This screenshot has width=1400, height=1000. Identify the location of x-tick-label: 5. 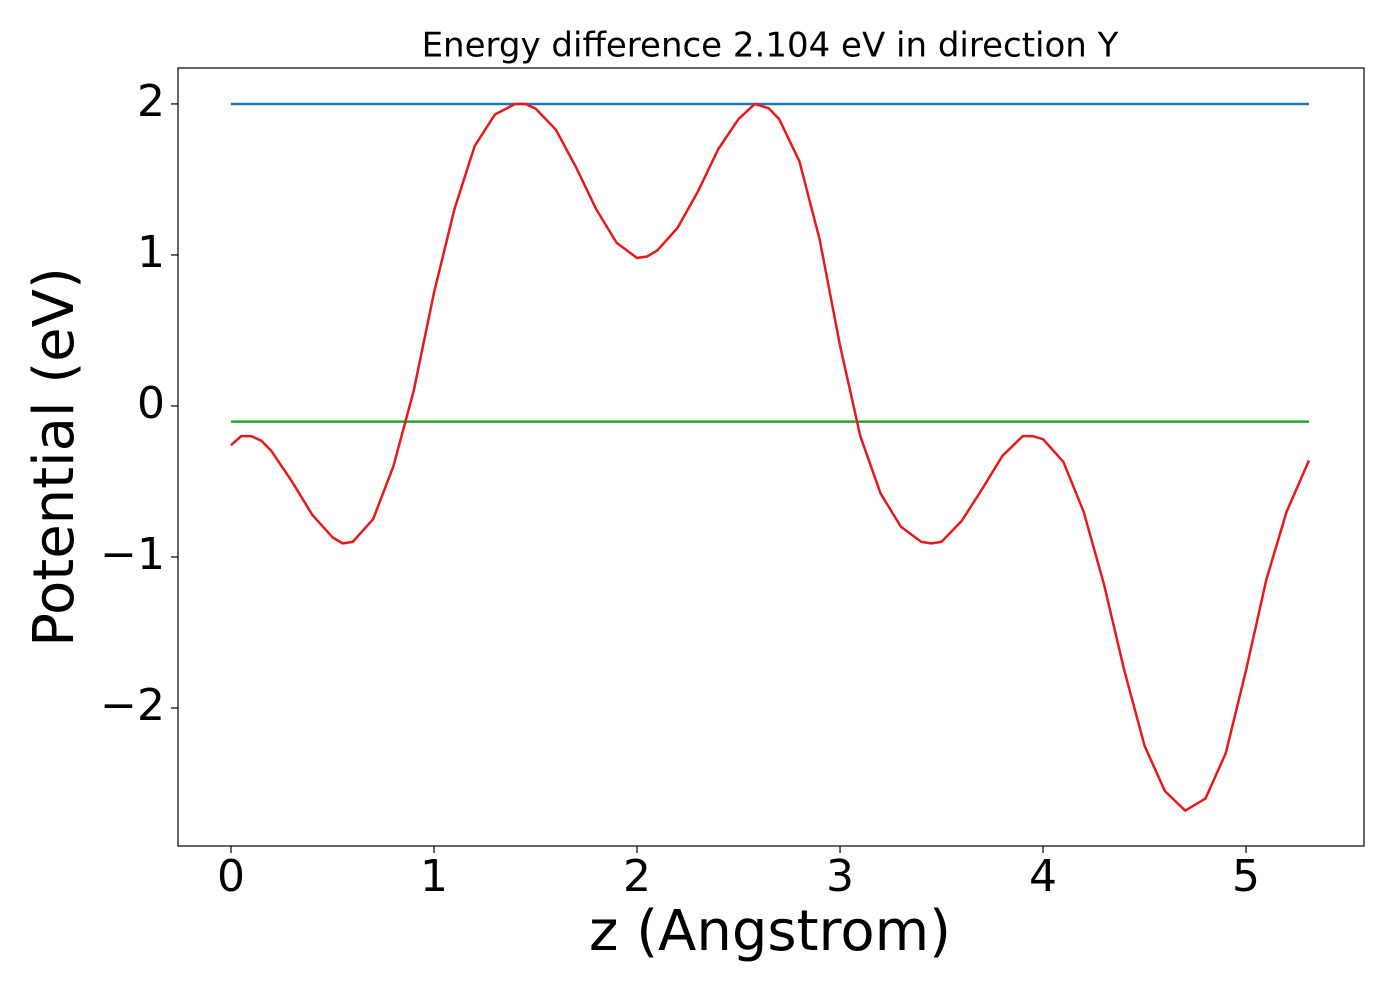
(1246, 876).